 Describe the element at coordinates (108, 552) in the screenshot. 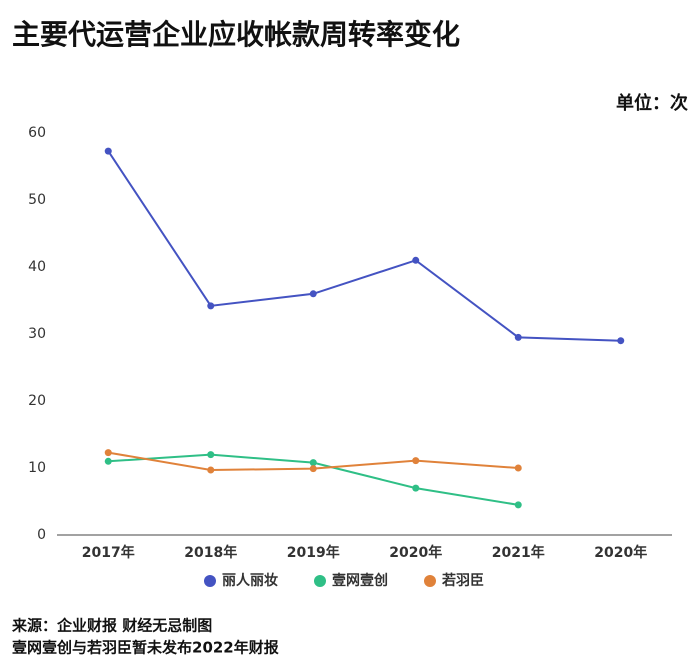

I see `x-tick-label: 2017年` at that location.